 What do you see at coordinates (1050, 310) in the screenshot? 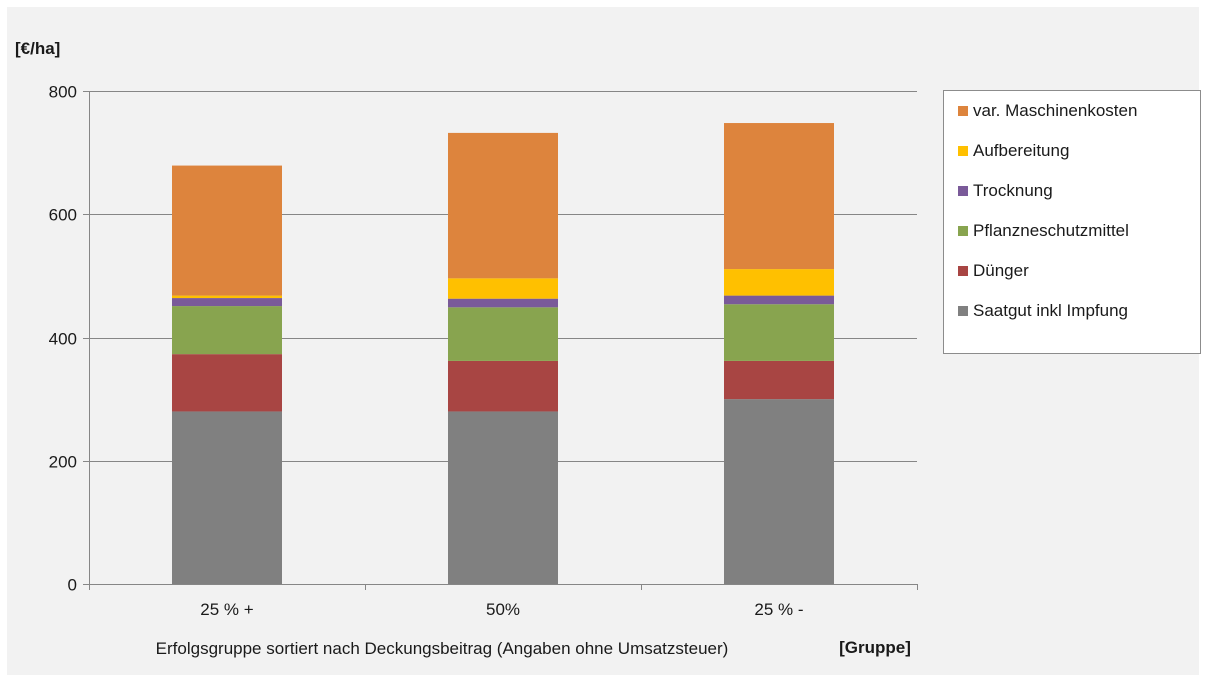
I see `legend-label: Saatgut inkl Impfung` at bounding box center [1050, 310].